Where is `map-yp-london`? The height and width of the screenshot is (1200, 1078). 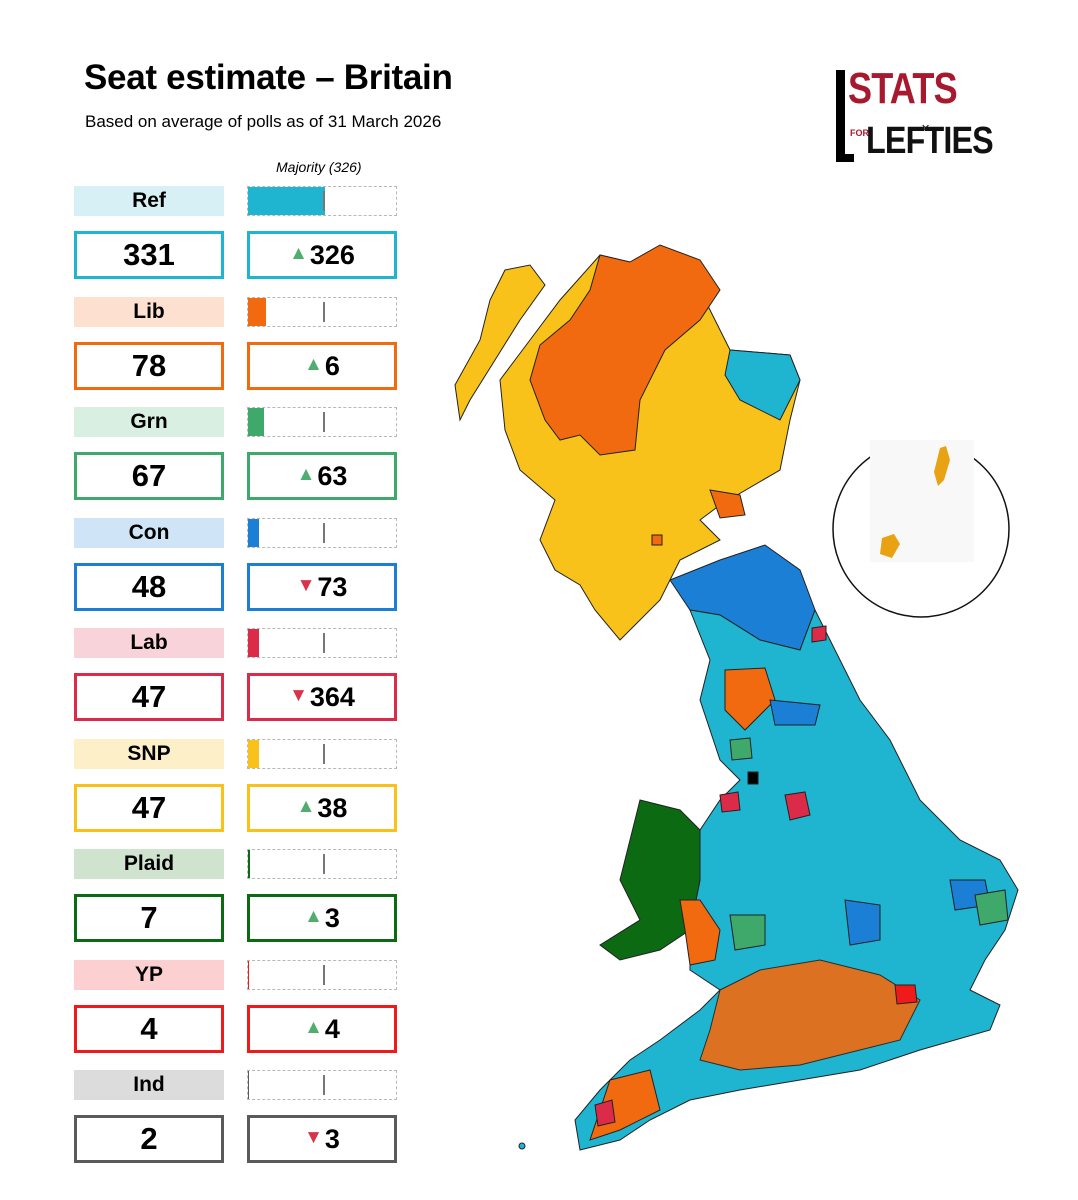 map-yp-london is located at coordinates (906, 994).